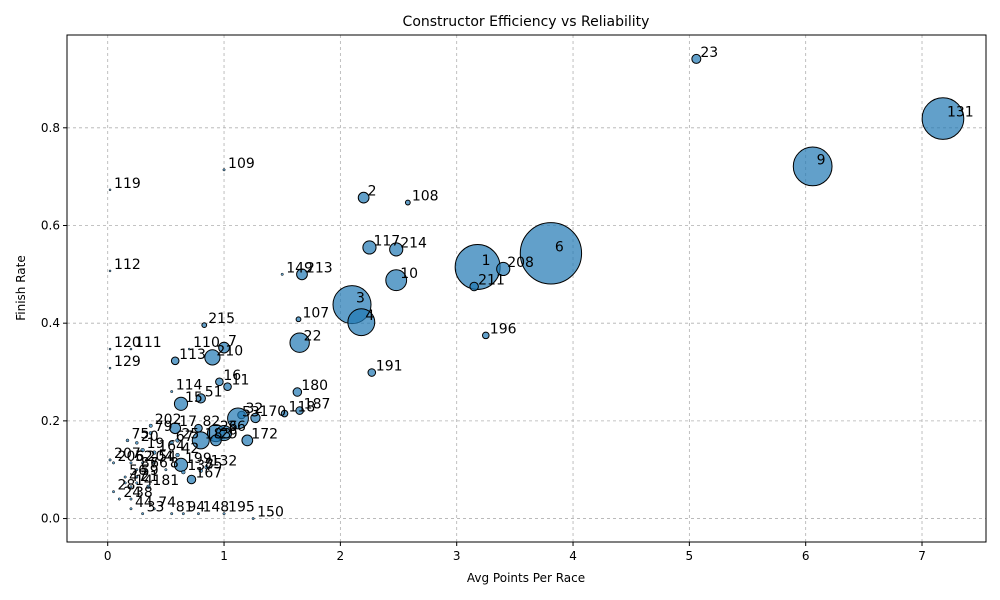  I want to click on point-label: 206, so click(131, 457).